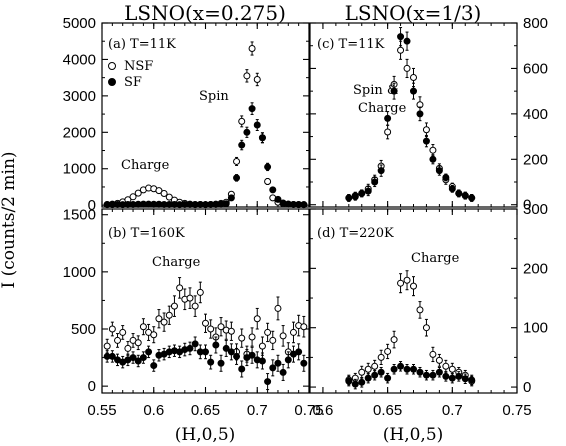  I want to click on annotation: Spin &, so click(375, 90).